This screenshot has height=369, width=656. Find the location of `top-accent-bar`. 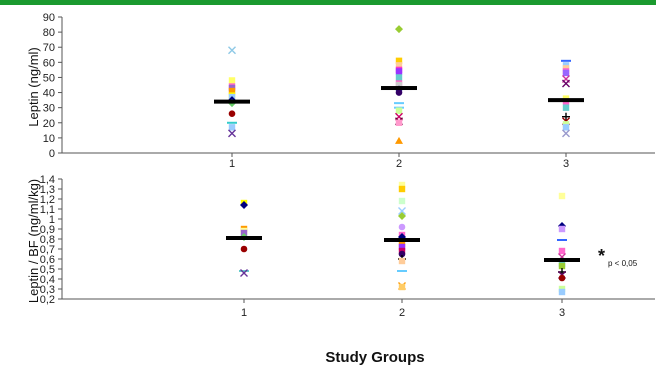

top-accent-bar is located at coordinates (328, 2).